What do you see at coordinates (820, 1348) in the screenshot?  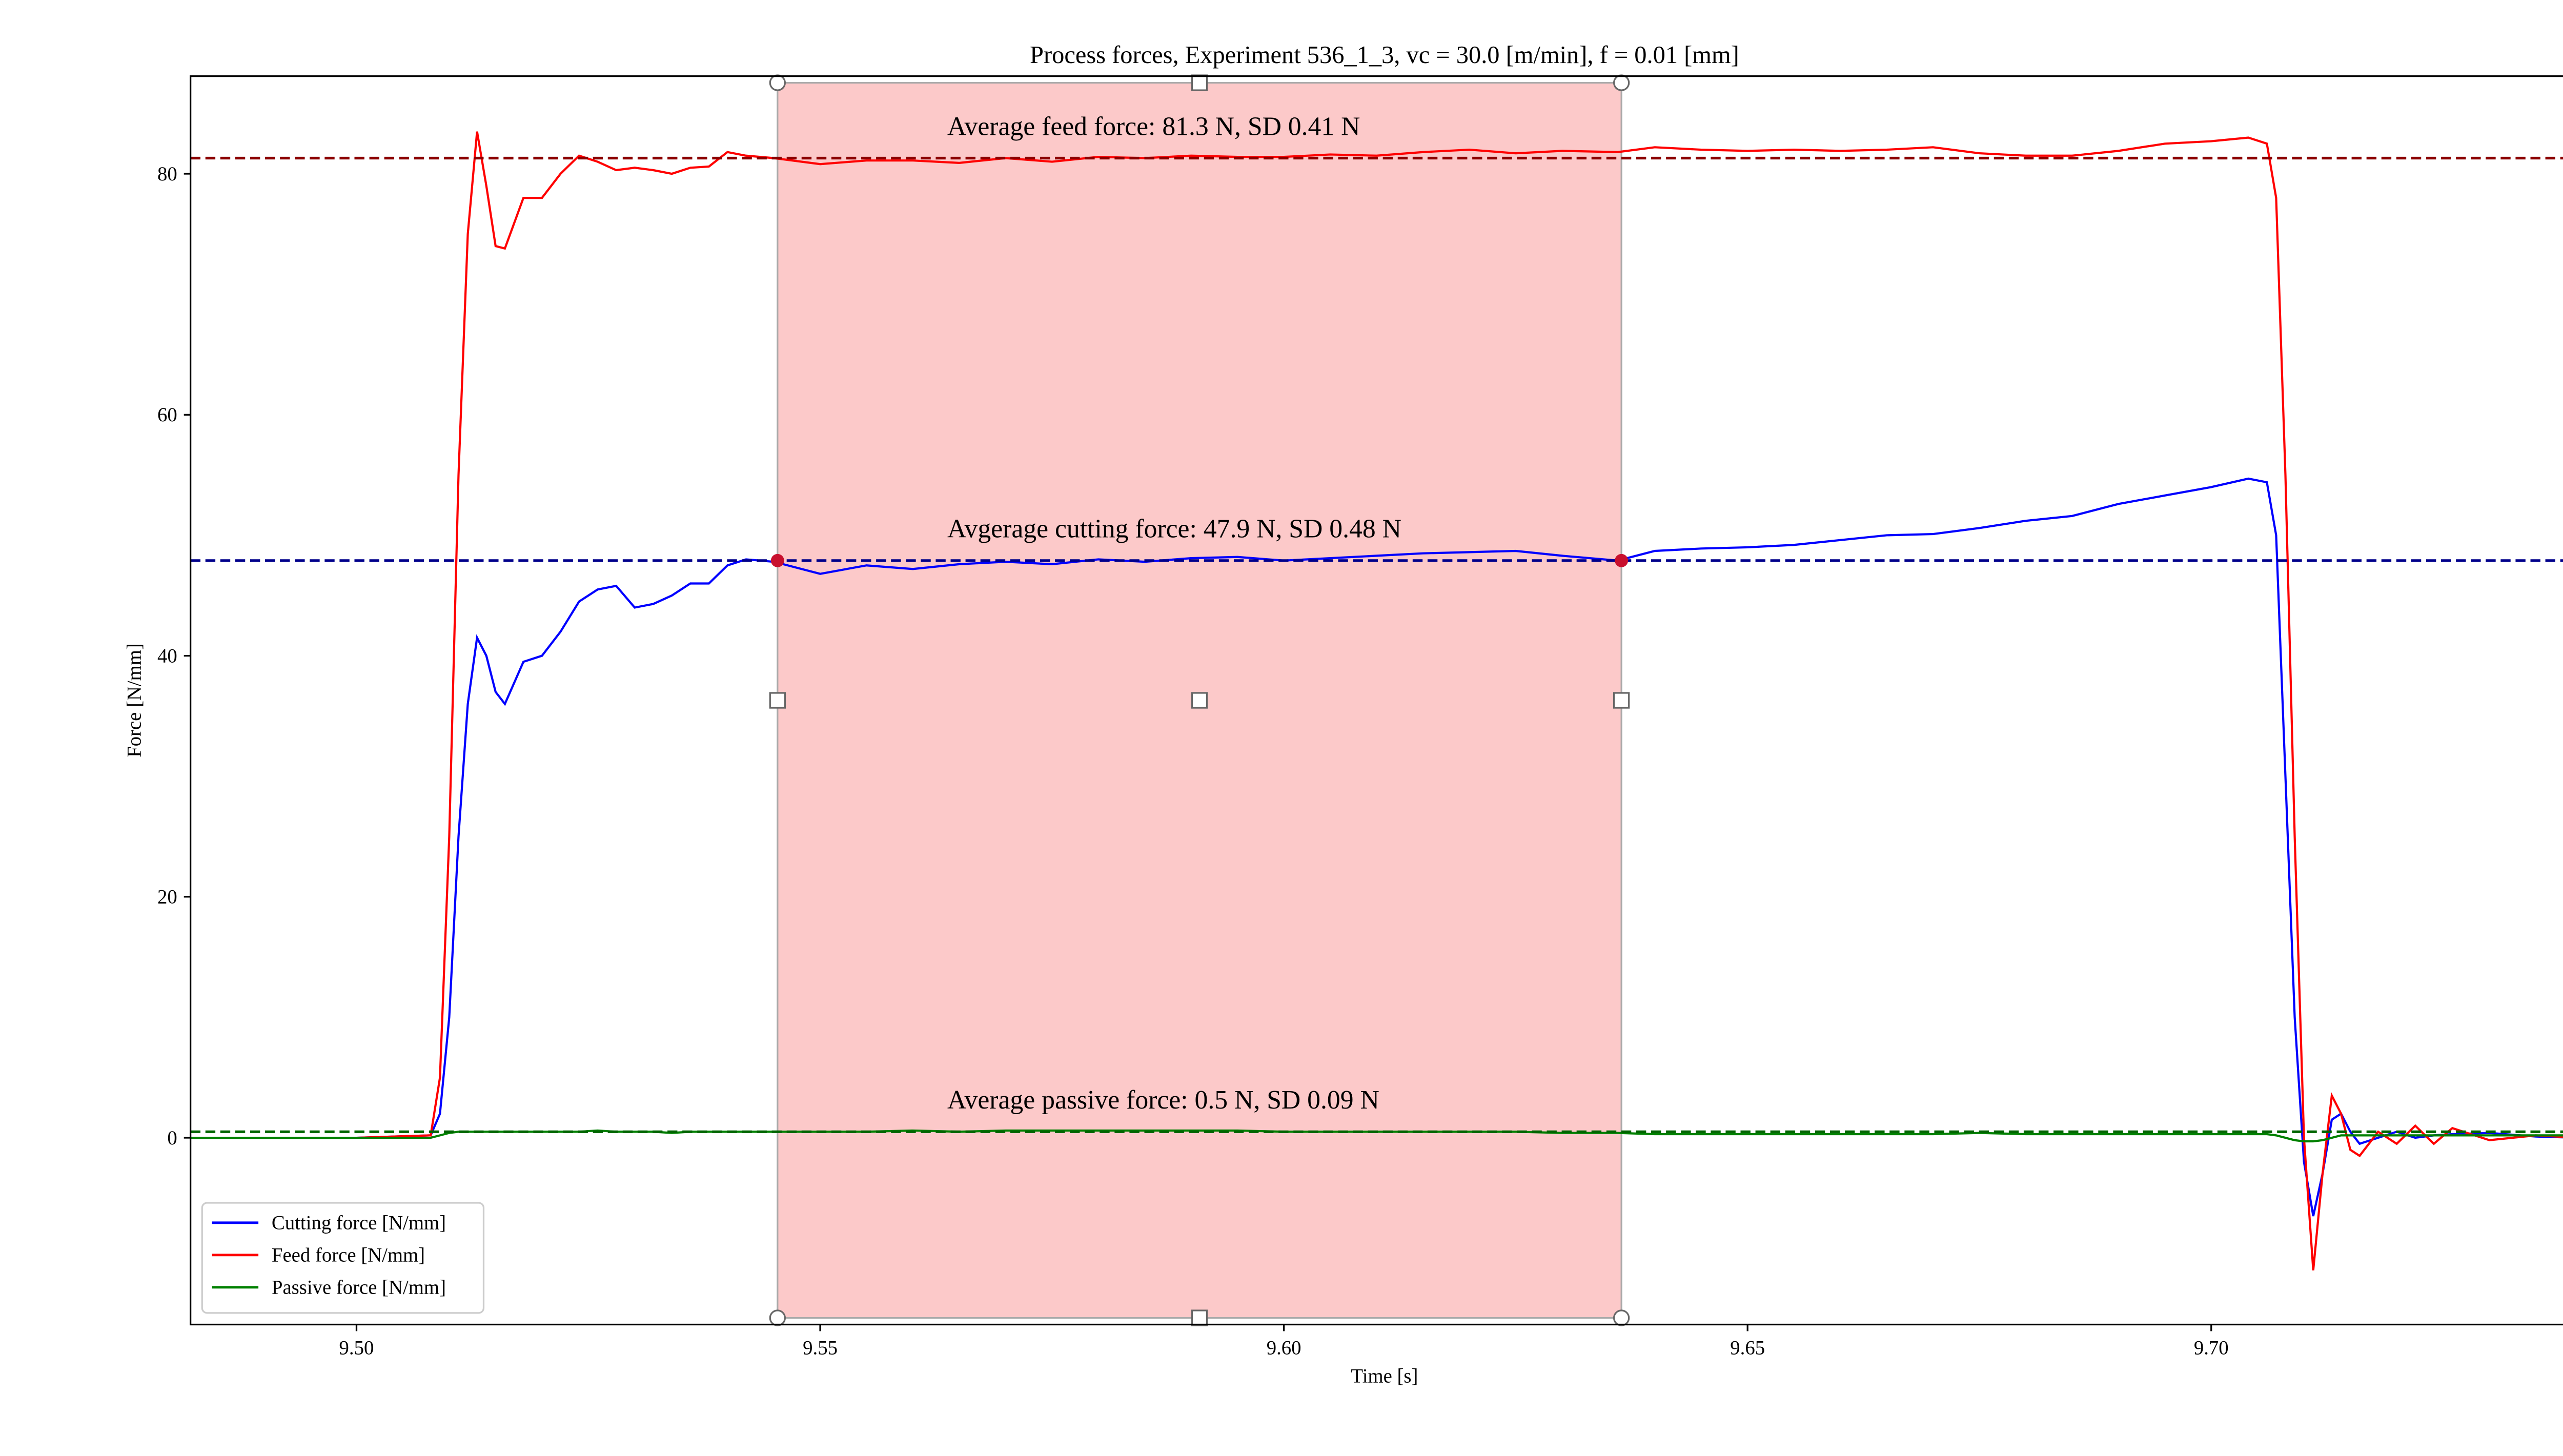 I see `x-tick-label: 9.55` at bounding box center [820, 1348].